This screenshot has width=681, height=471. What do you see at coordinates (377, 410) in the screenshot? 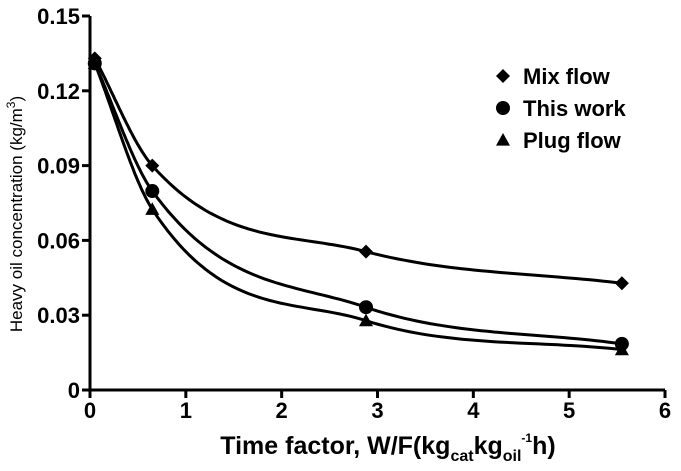
I see `x-tick-label: 3` at bounding box center [377, 410].